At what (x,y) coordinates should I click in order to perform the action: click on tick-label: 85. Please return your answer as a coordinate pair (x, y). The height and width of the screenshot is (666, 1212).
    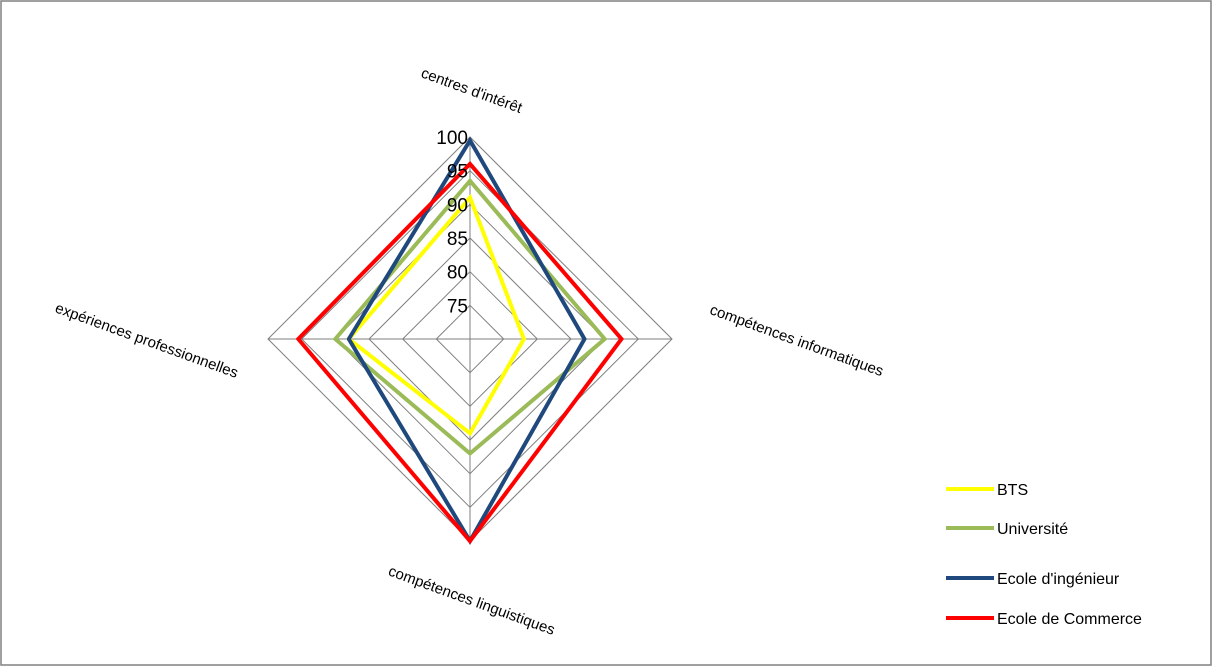
    Looking at the image, I should click on (457, 239).